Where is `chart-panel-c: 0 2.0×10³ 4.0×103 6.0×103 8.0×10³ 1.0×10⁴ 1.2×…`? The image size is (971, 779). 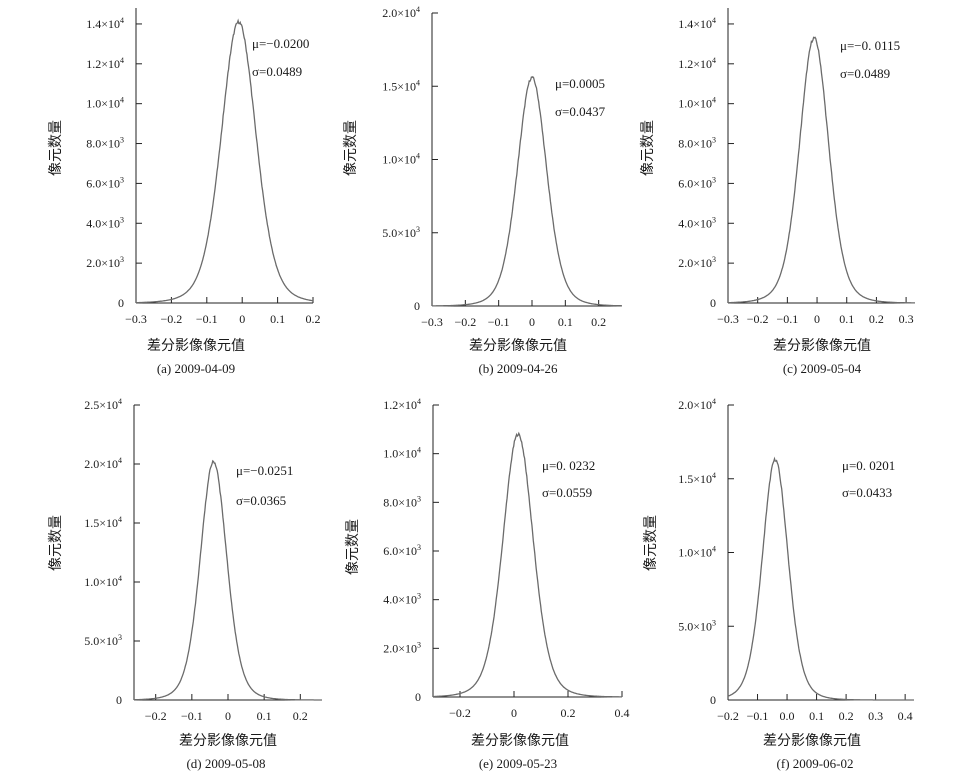 chart-panel-c: 0 2.0×10³ 4.0×103 6.0×103 8.0×10³ 1.0×10⁴ 1.2×… is located at coordinates (777, 192).